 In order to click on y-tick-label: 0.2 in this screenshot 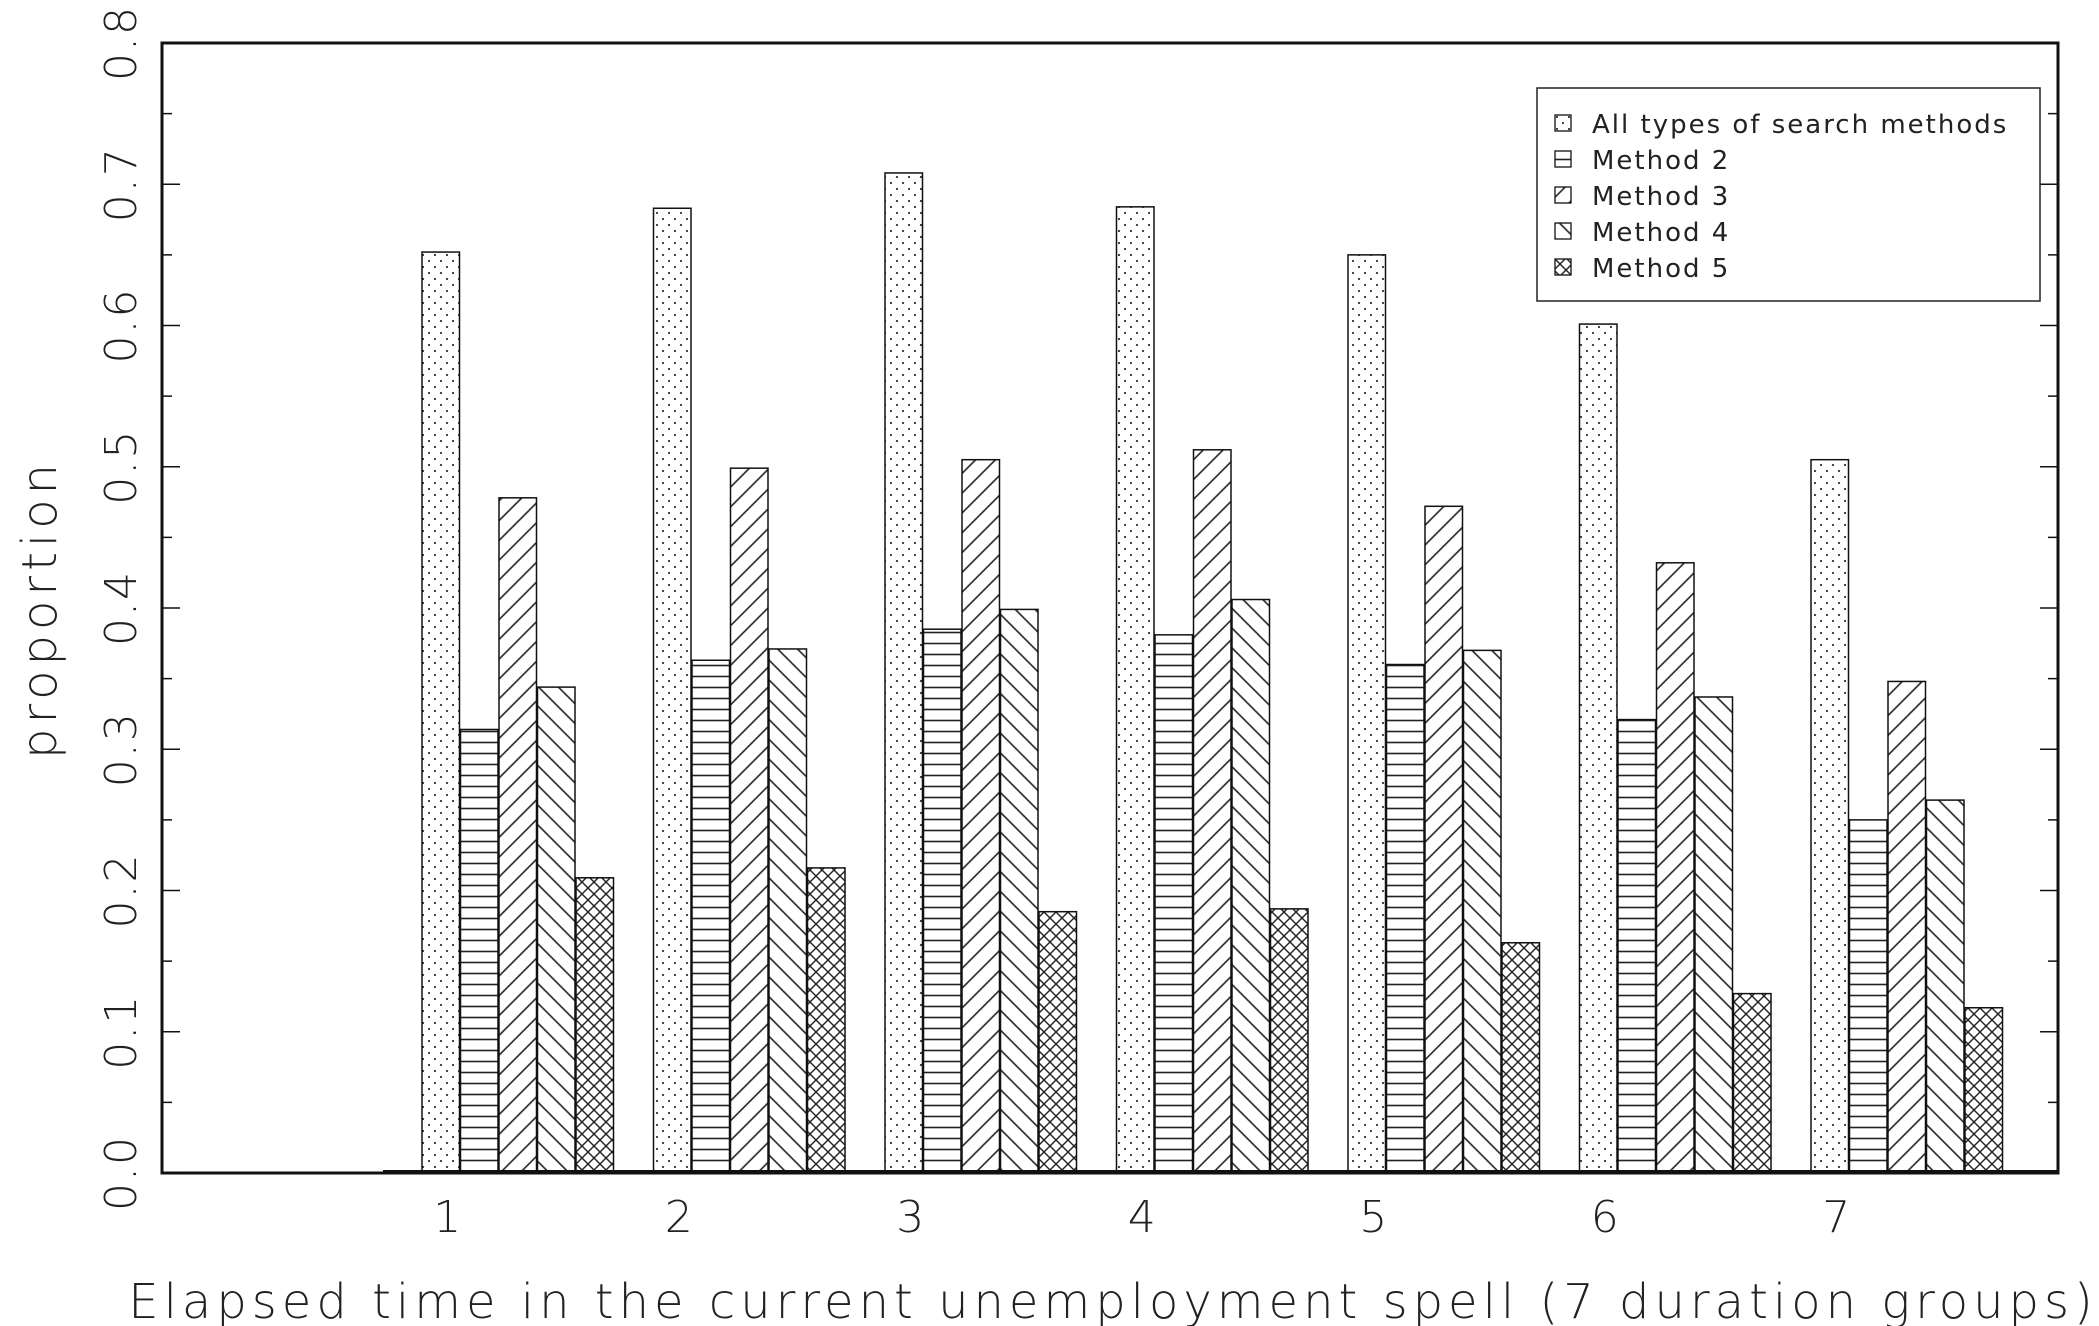, I will do `click(121, 891)`.